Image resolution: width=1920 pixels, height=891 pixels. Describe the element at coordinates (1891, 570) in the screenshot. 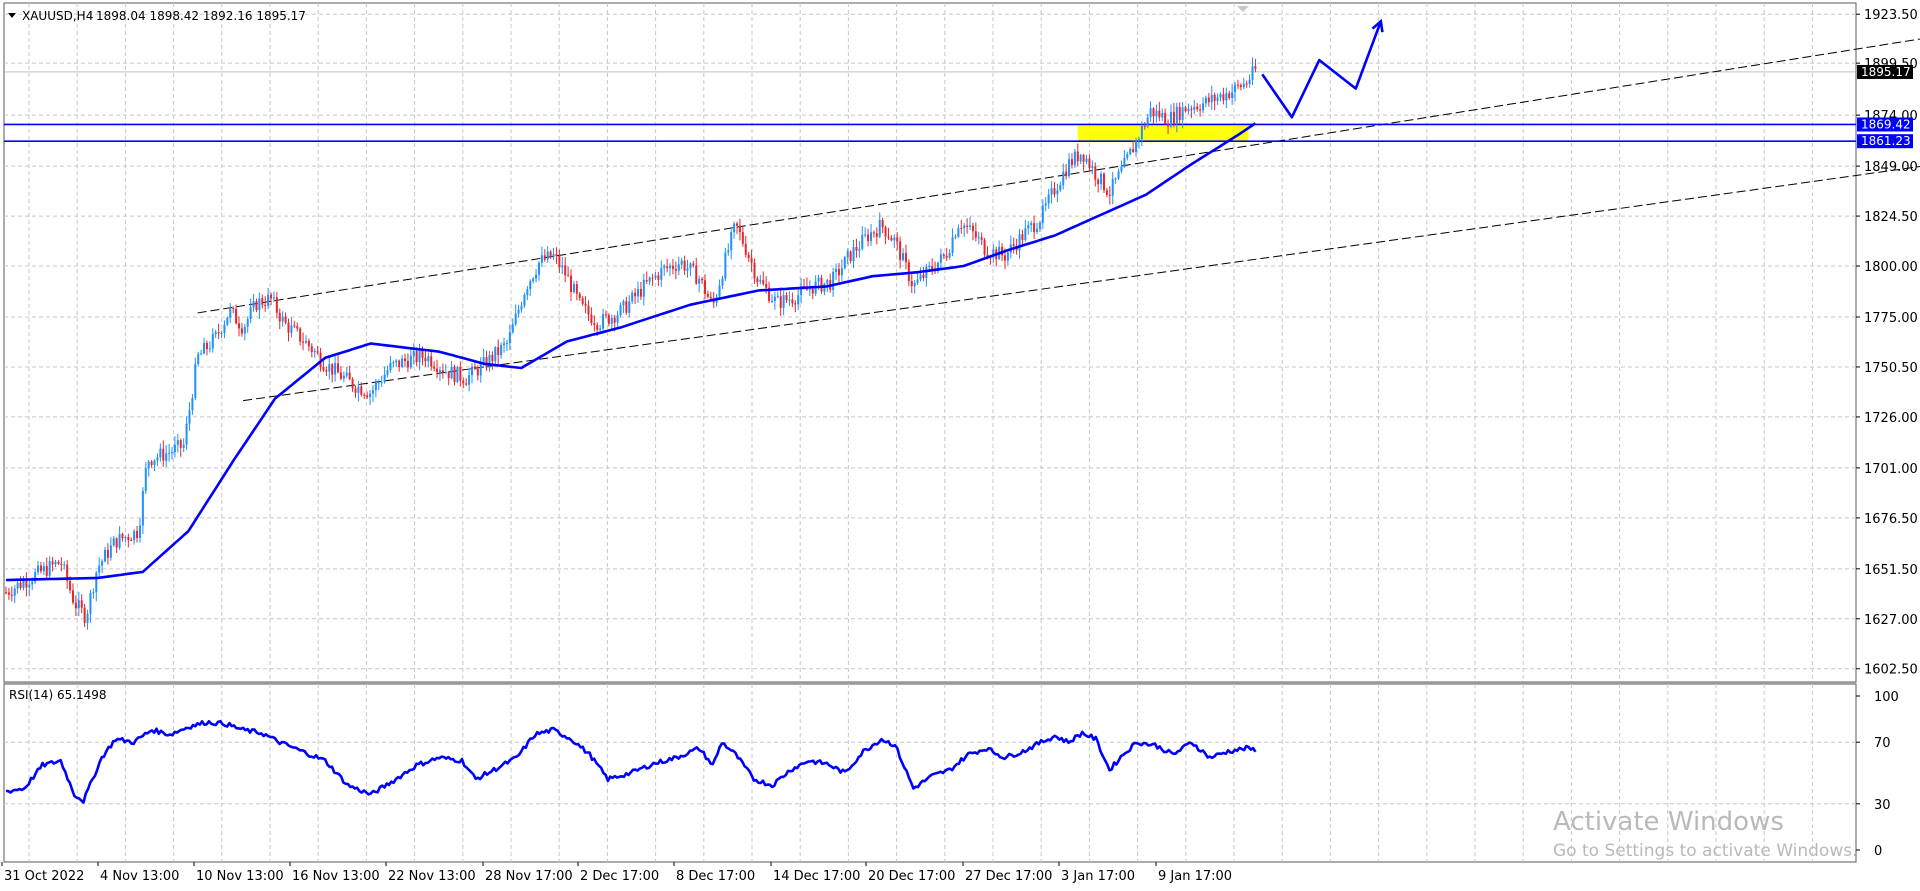

I see `price-tick-label: 1651.50` at that location.